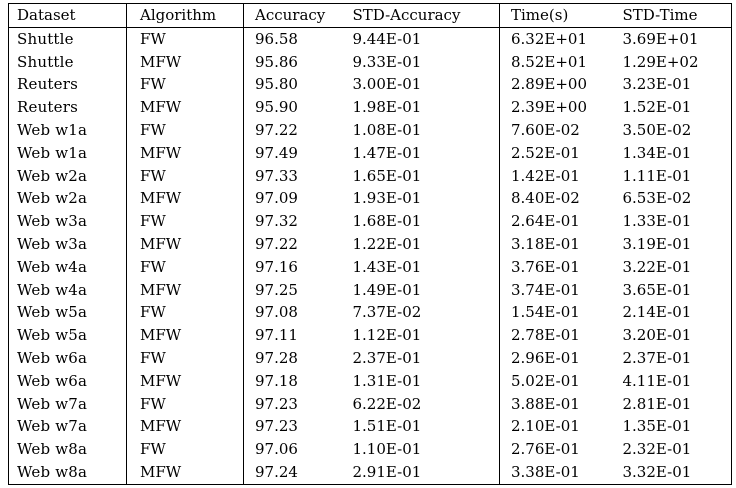  What do you see at coordinates (52, 357) in the screenshot?
I see `cell-dataset: Web w6a` at bounding box center [52, 357].